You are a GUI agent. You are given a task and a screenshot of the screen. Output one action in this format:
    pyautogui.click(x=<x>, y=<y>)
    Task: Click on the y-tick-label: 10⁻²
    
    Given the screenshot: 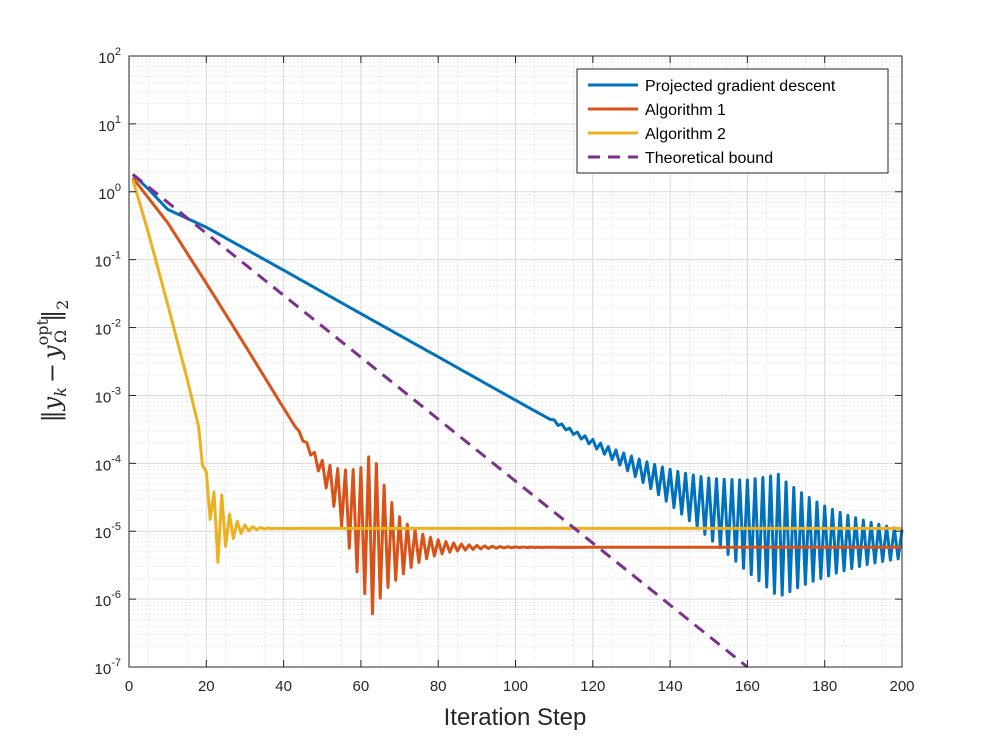 What is the action you would take?
    pyautogui.click(x=108, y=328)
    